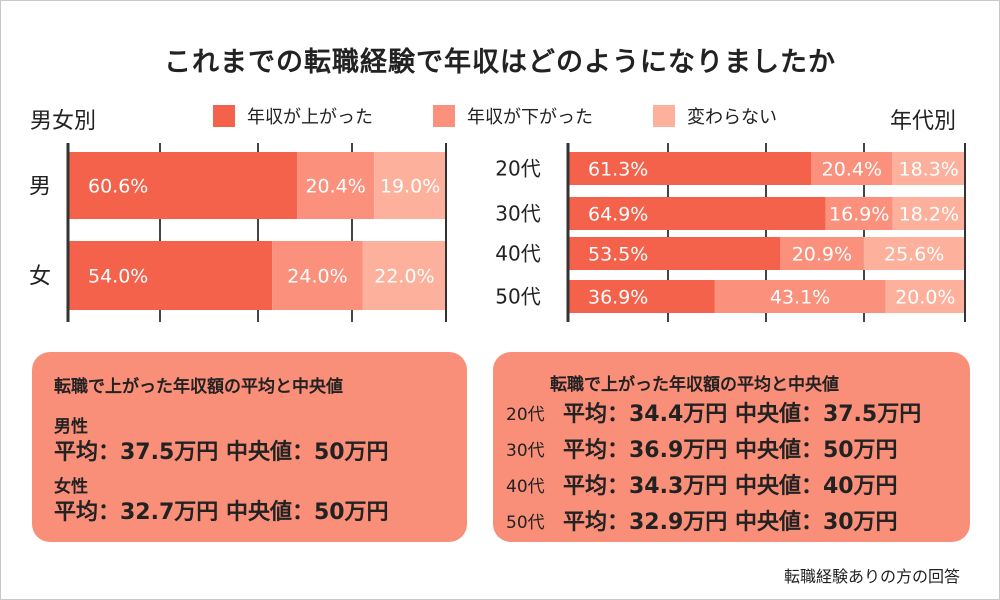 This screenshot has width=1000, height=600. I want to click on legend-item-decreased: 年収が下がった, so click(513, 116).